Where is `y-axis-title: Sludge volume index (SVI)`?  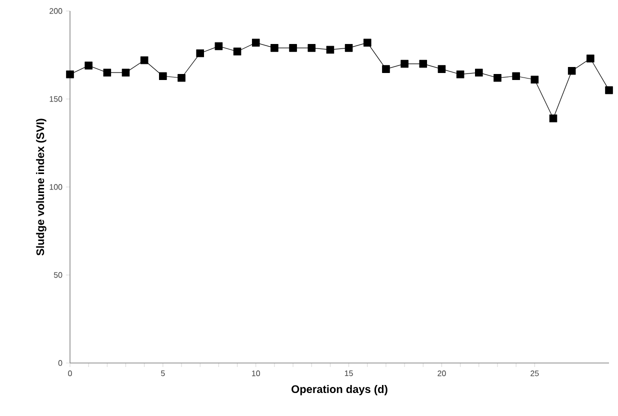
y-axis-title: Sludge volume index (SVI) is located at coordinates (41, 187).